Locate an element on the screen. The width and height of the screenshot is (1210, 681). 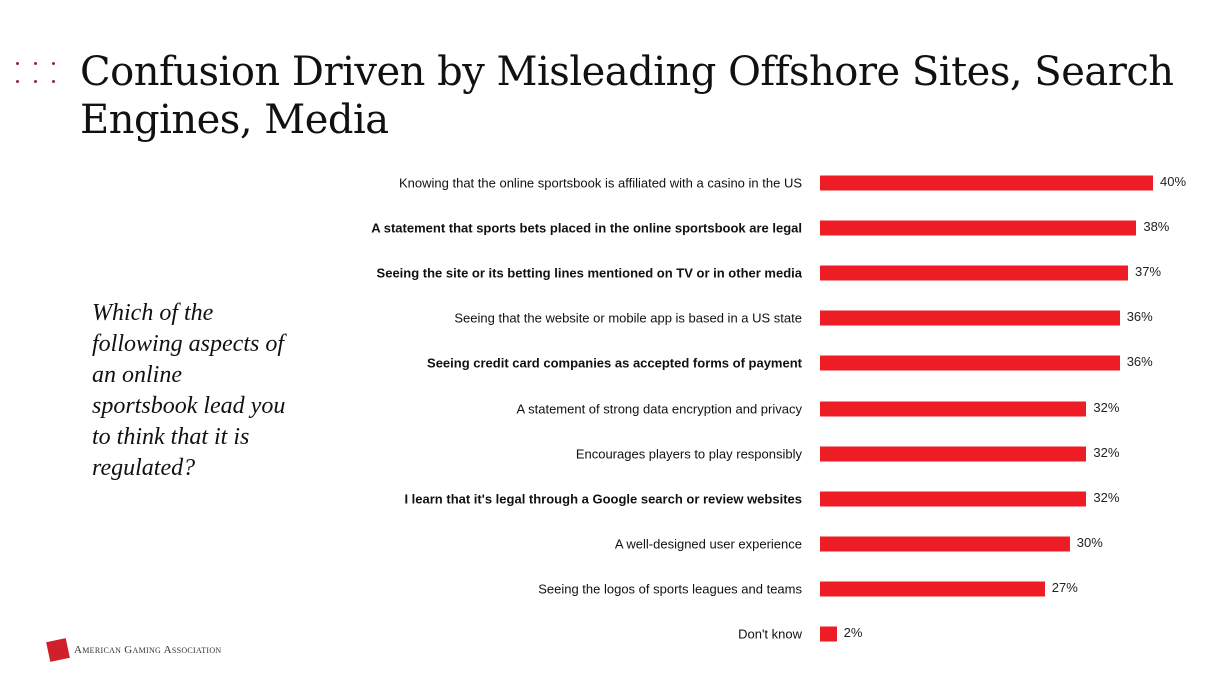
category-label: Encourages players to play responsibly is located at coordinates (688, 454).